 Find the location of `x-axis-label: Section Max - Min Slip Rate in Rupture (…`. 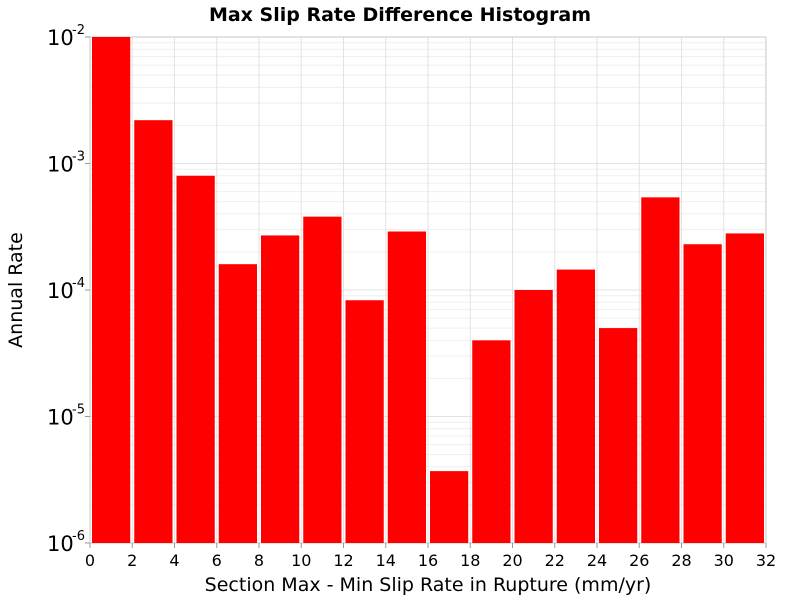

x-axis-label: Section Max - Min Slip Rate in Rupture (… is located at coordinates (428, 585).